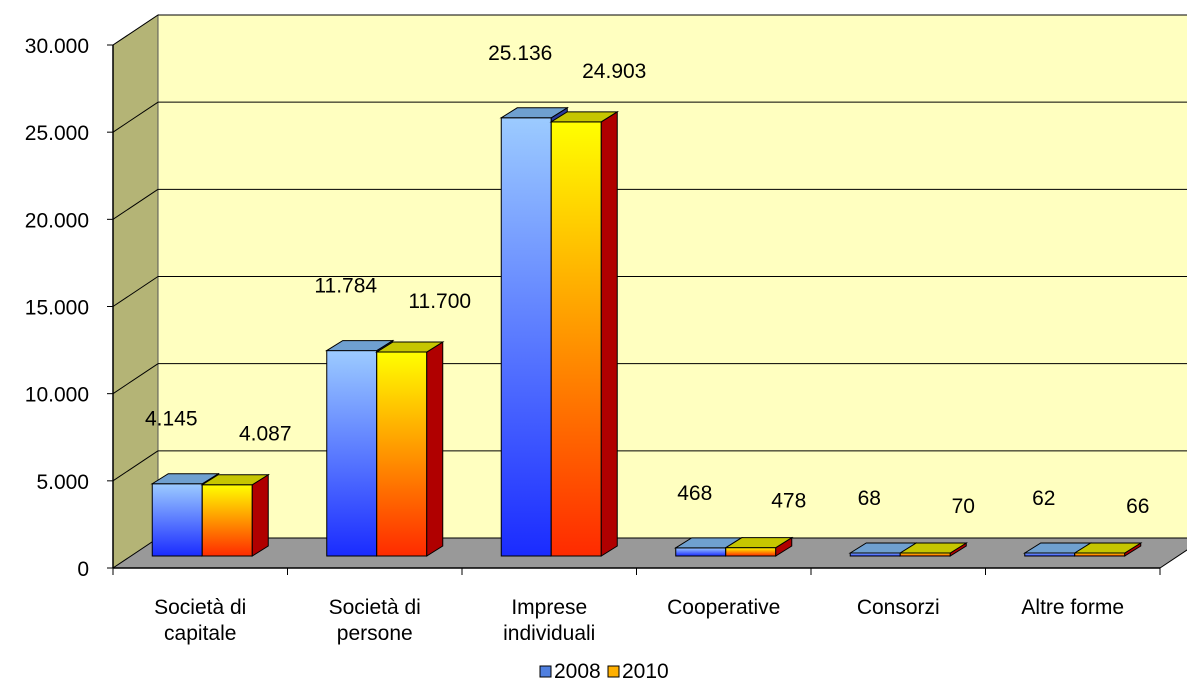 The image size is (1187, 696). I want to click on data-label-2008-0: 4.145, so click(171, 419).